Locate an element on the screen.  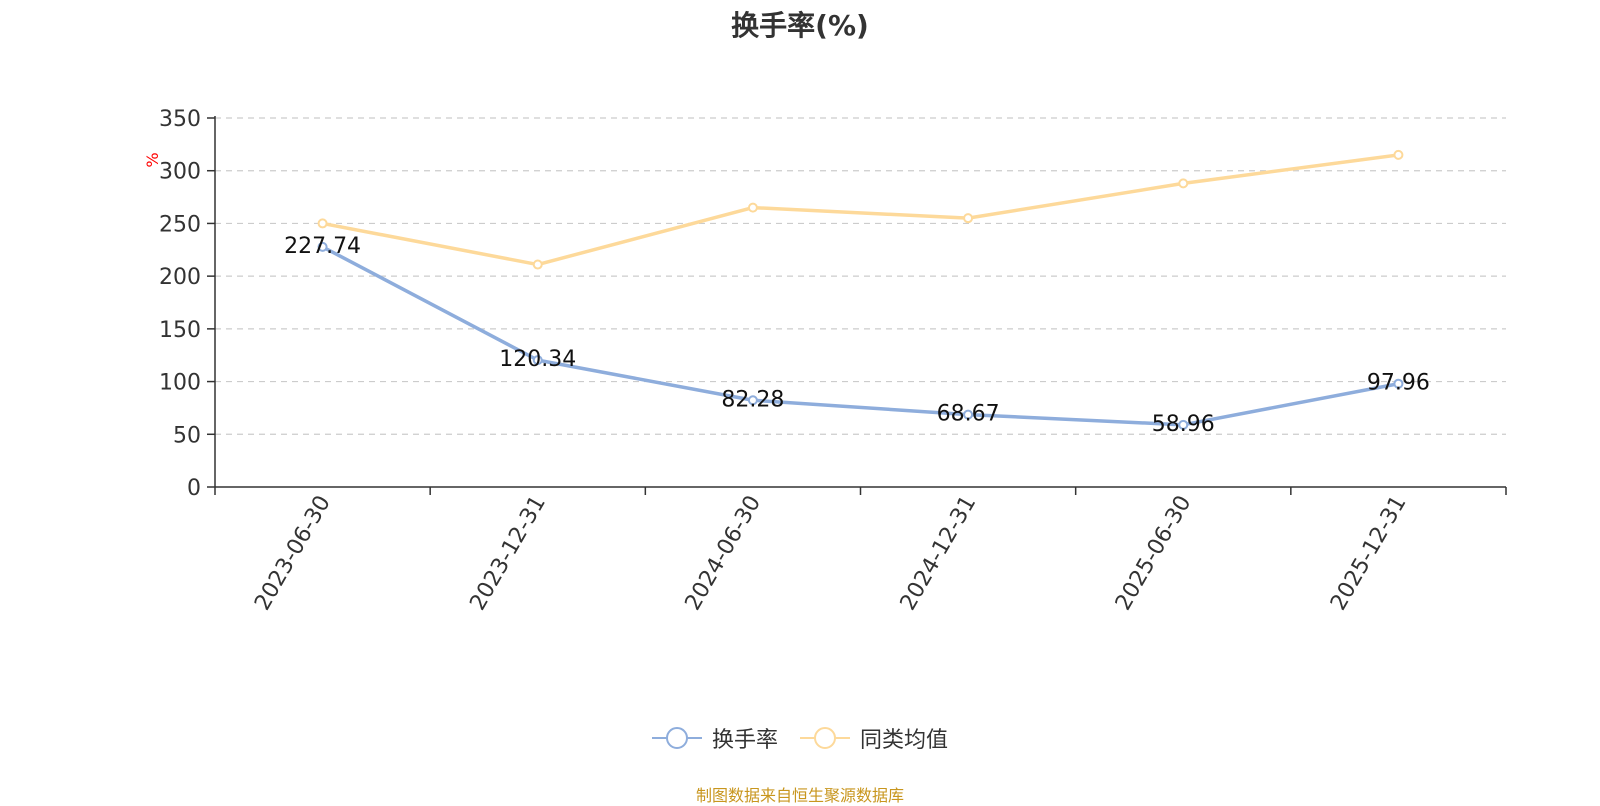
legend-label-series-2: 同类均值 is located at coordinates (904, 740).